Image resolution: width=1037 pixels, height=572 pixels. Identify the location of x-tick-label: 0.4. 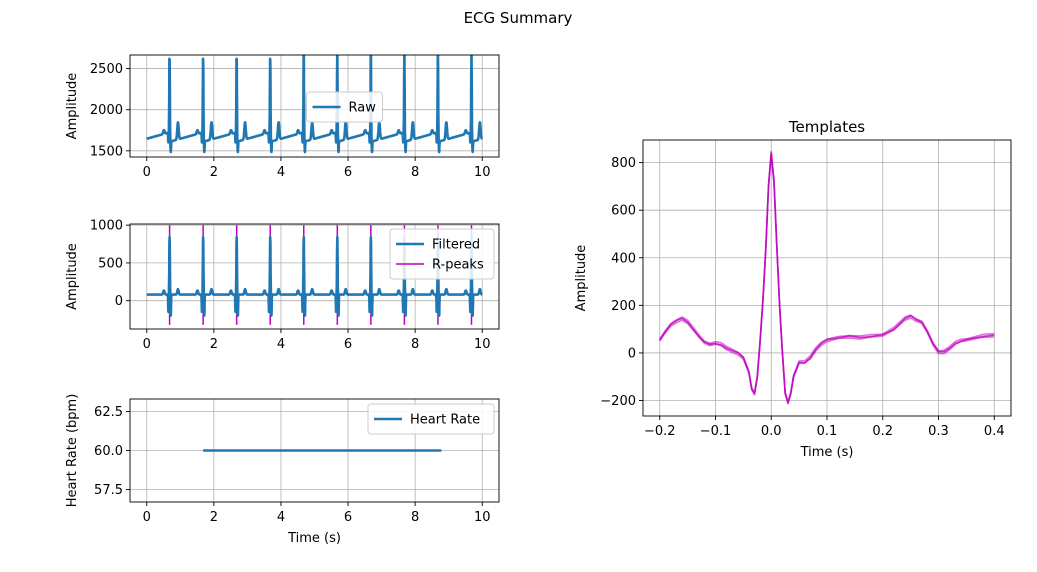
(994, 431).